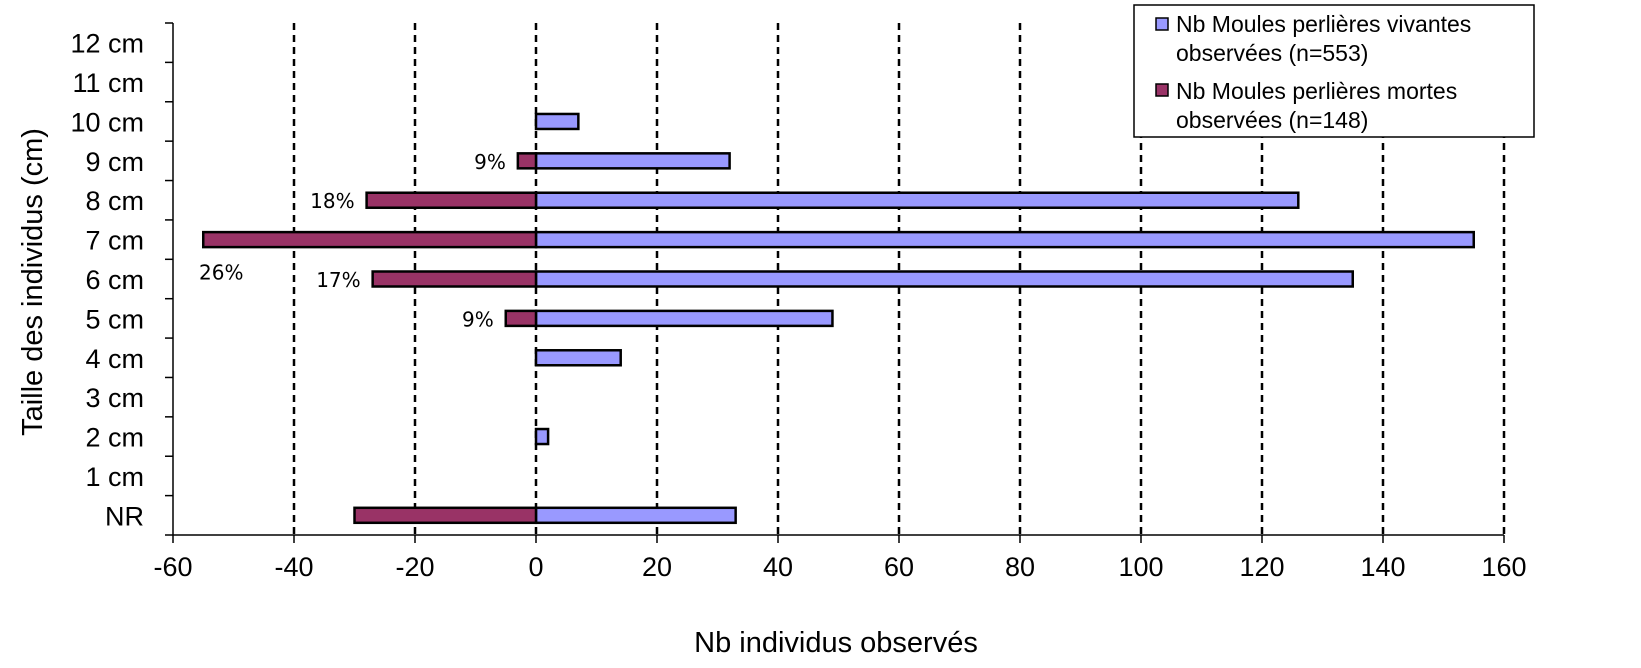 Image resolution: width=1641 pixels, height=668 pixels. Describe the element at coordinates (657, 567) in the screenshot. I see `x-tick-label-20: 20` at that location.